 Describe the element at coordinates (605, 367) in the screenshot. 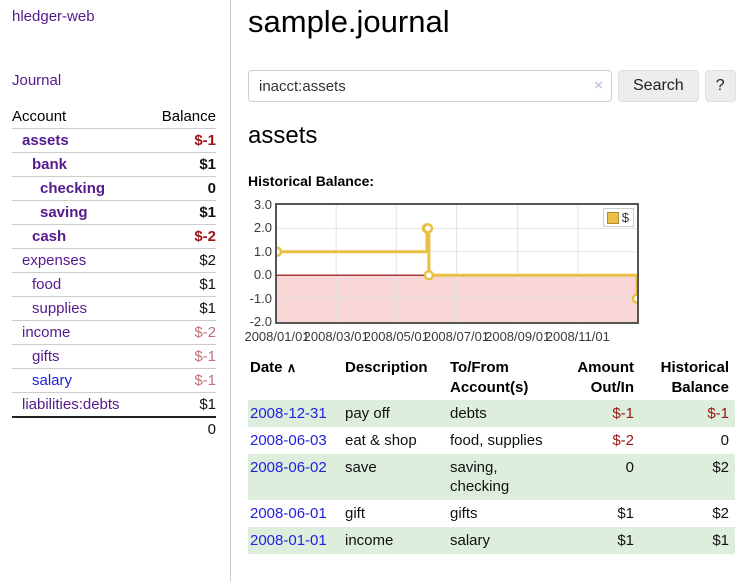

I see `amount-header-line1: Amount` at that location.